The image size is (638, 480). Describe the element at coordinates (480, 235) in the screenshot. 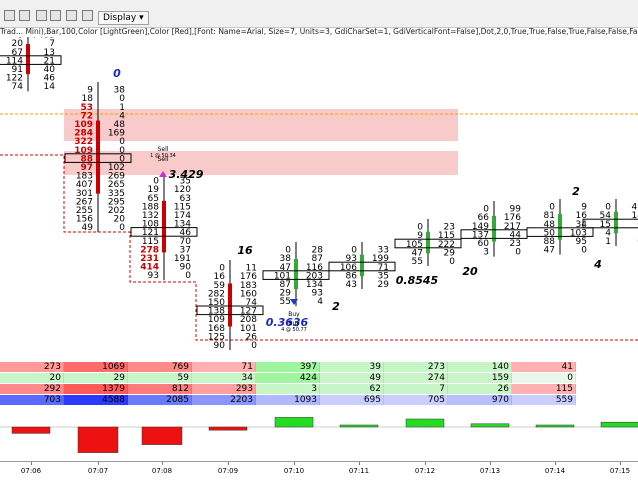

I see `footprint-bid-cell: 137` at that location.